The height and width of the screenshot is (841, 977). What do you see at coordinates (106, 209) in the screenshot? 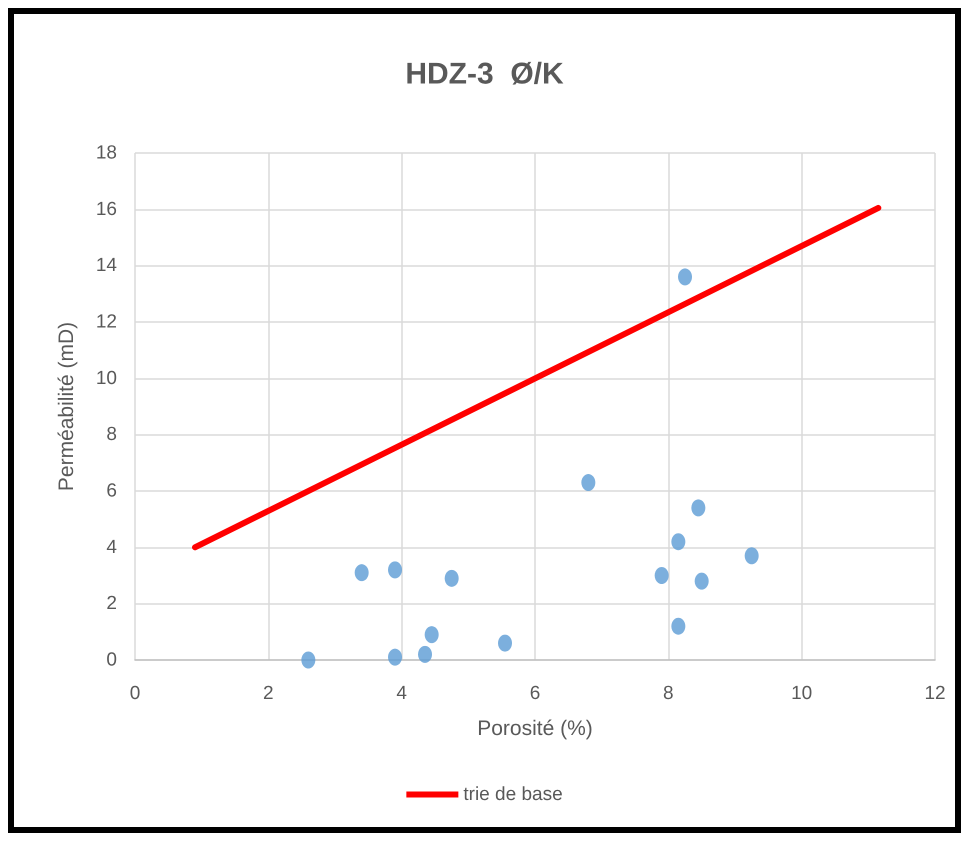
I see `y-tick-label: 16` at bounding box center [106, 209].